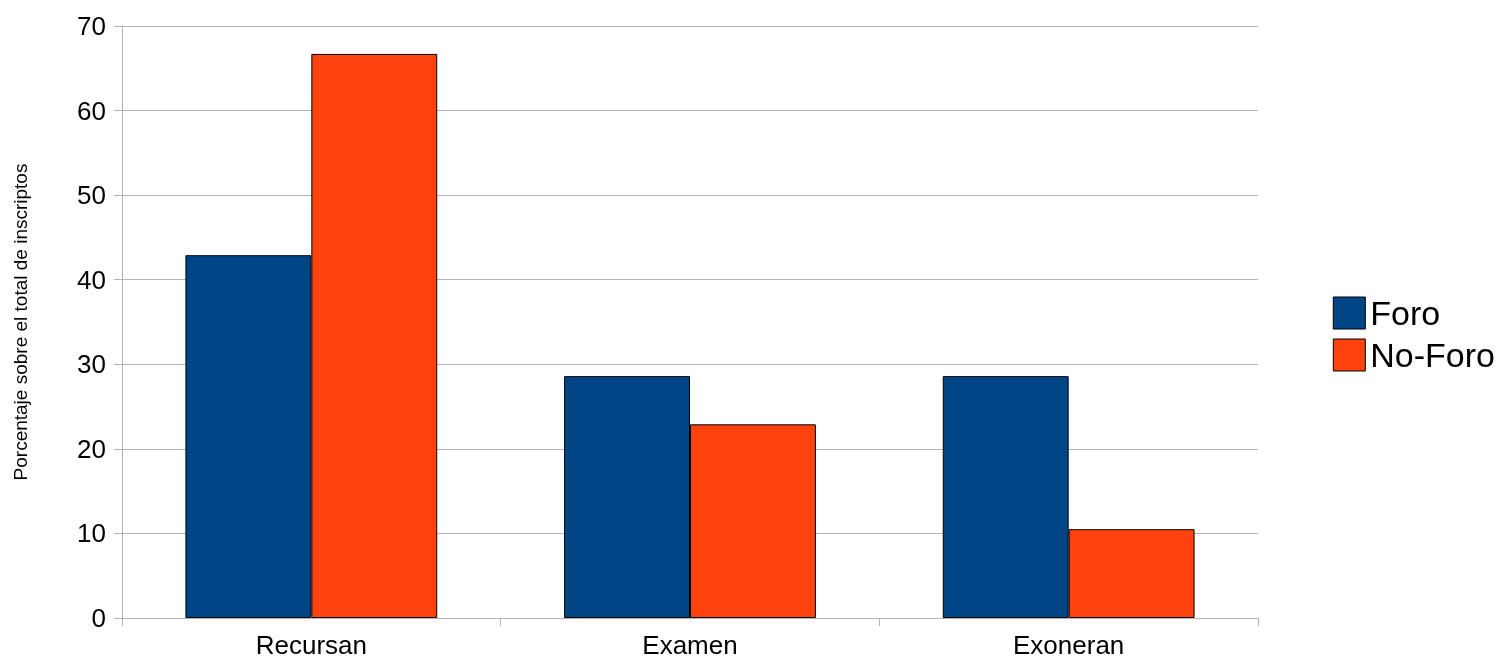 Image resolution: width=1506 pixels, height=668 pixels. Describe the element at coordinates (311, 645) in the screenshot. I see `x-tick-label: Recursan` at that location.